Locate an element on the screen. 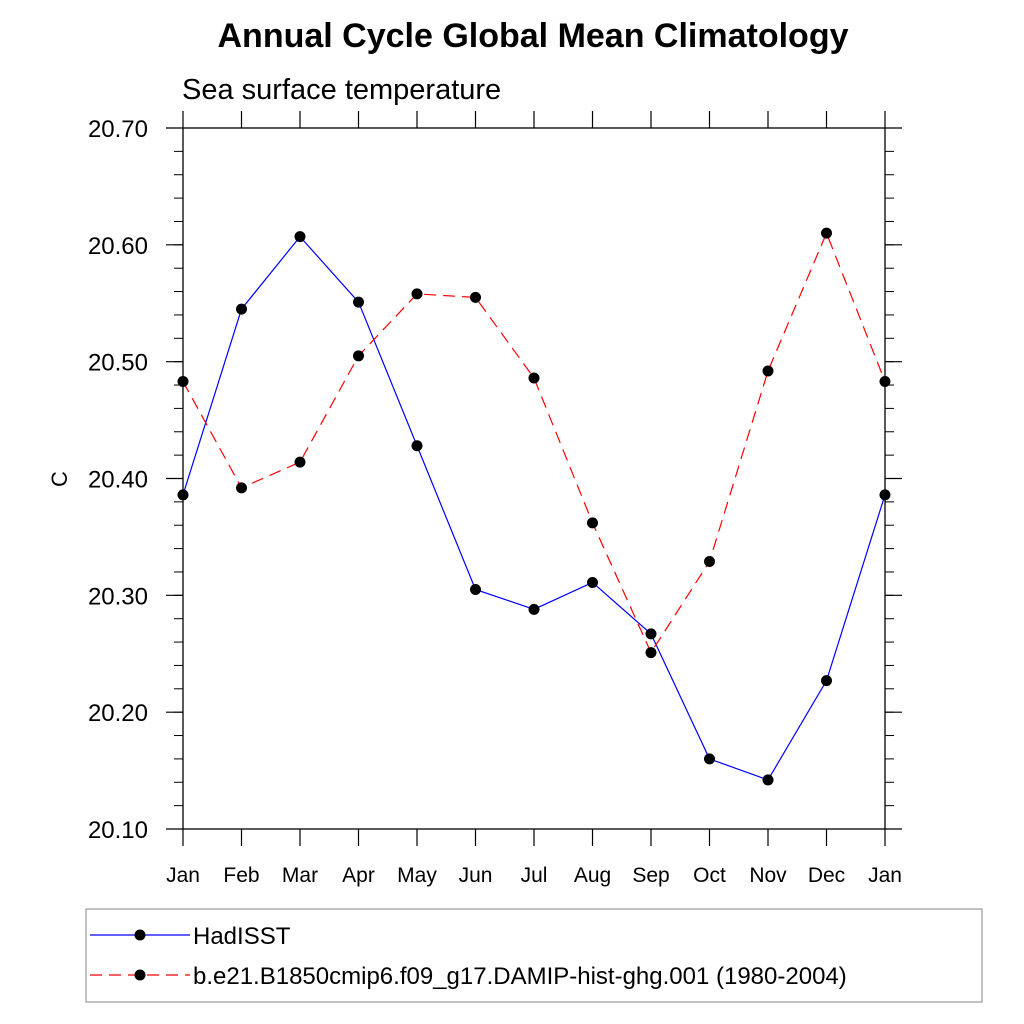 The height and width of the screenshot is (1024, 1024). y-tick-label: 20.60 is located at coordinates (118, 246).